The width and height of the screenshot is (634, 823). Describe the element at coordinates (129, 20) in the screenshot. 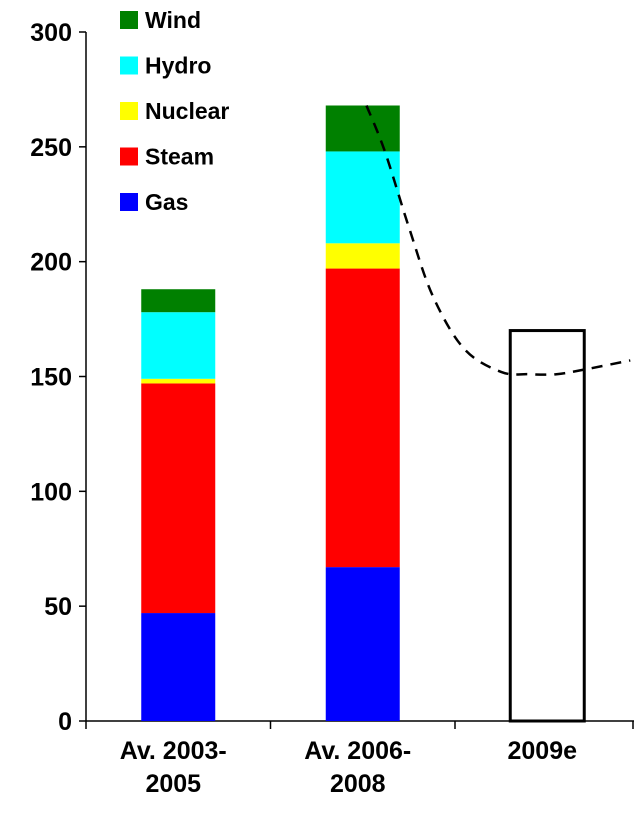

I see `legend-swatch-wind` at that location.